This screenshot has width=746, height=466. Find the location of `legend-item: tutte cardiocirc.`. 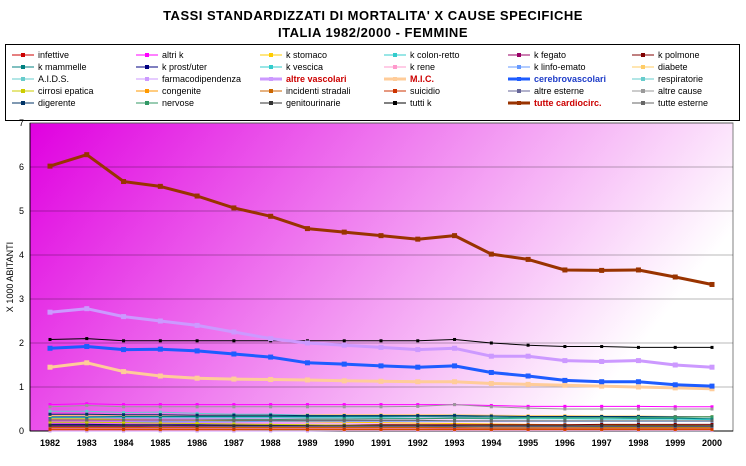

legend-item: tutte cardiocirc. is located at coordinates (555, 102).